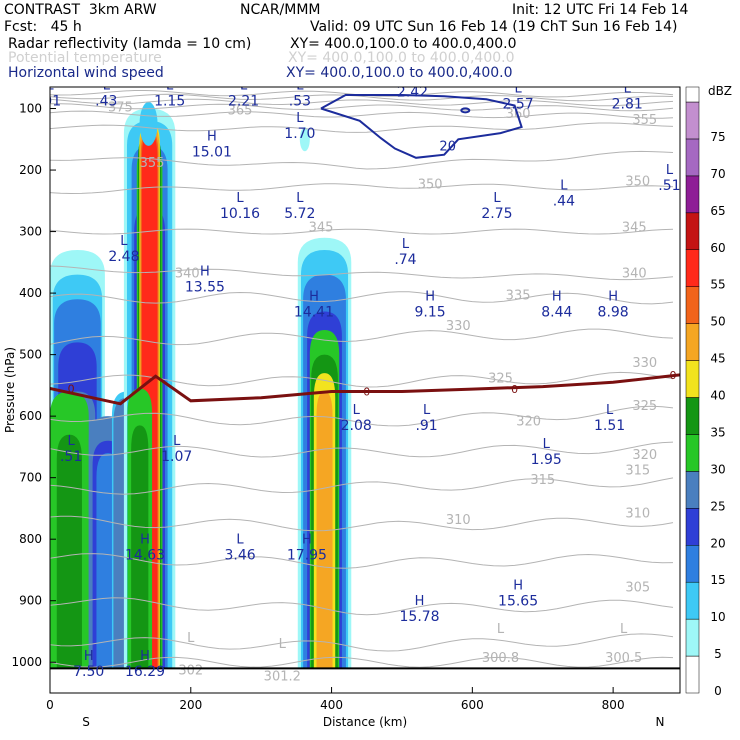  Describe the element at coordinates (717, 285) in the screenshot. I see `colorbar-tick-label: 55` at that location.